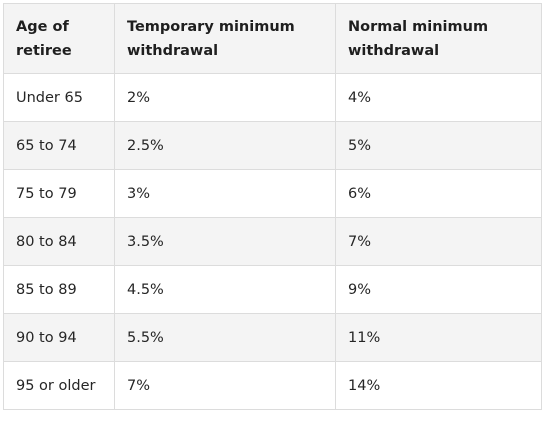 Image resolution: width=544 pixels, height=422 pixels. I want to click on cell-temporary-minimum: 4.5%, so click(225, 289).